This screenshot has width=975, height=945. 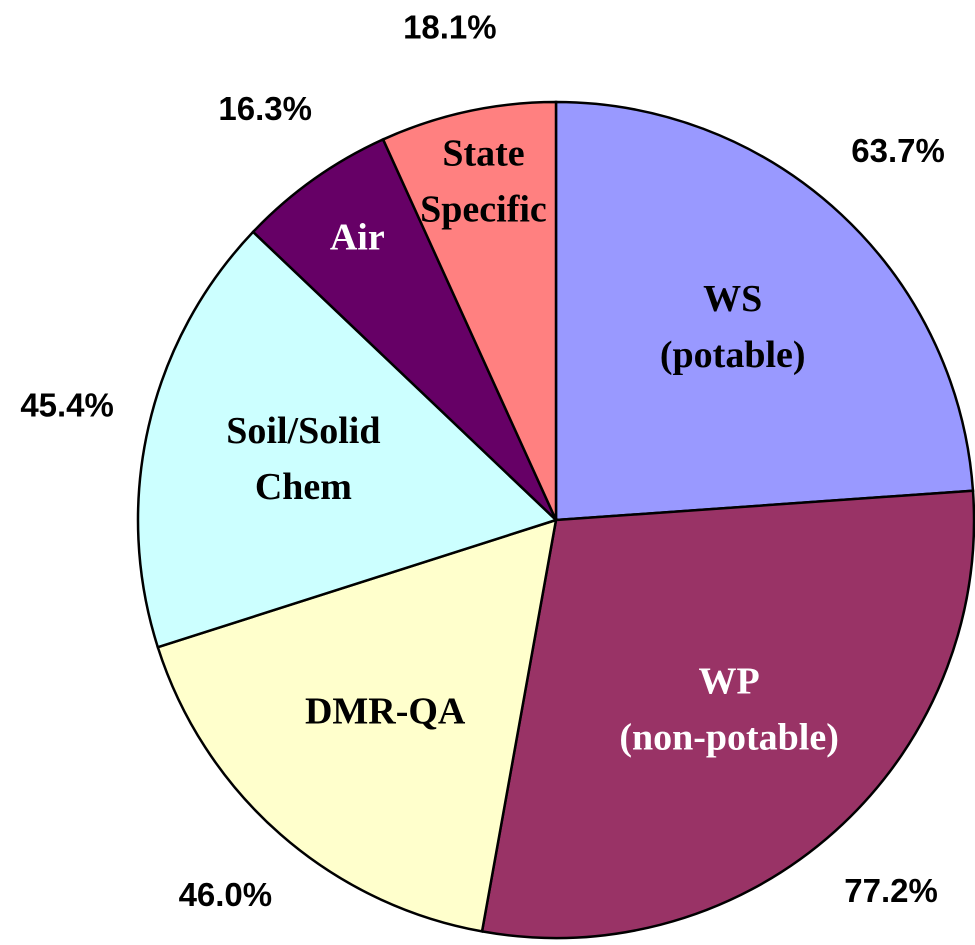 I want to click on slice-label: Specific, so click(x=483, y=210).